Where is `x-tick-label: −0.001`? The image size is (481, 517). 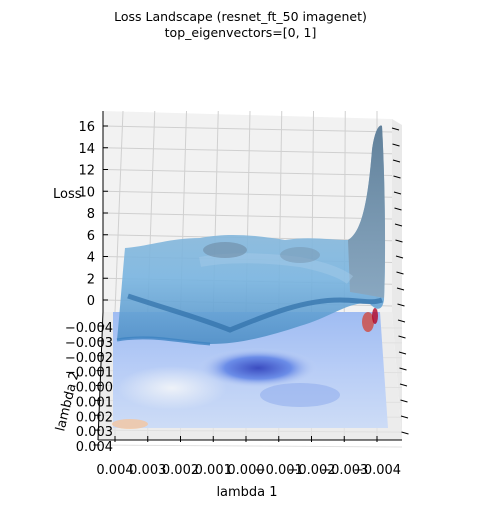 x-tick-label: −0.001 is located at coordinates (279, 470).